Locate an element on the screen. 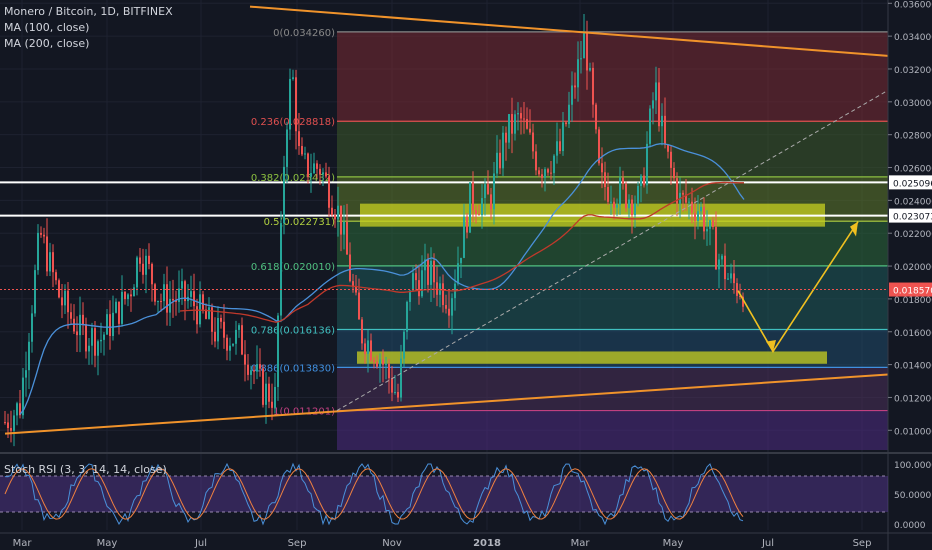 Image resolution: width=932 pixels, height=550 pixels. stoch-rsi-legend: Stoch RSI (3, 3, 14, 14, close) is located at coordinates (85, 469).